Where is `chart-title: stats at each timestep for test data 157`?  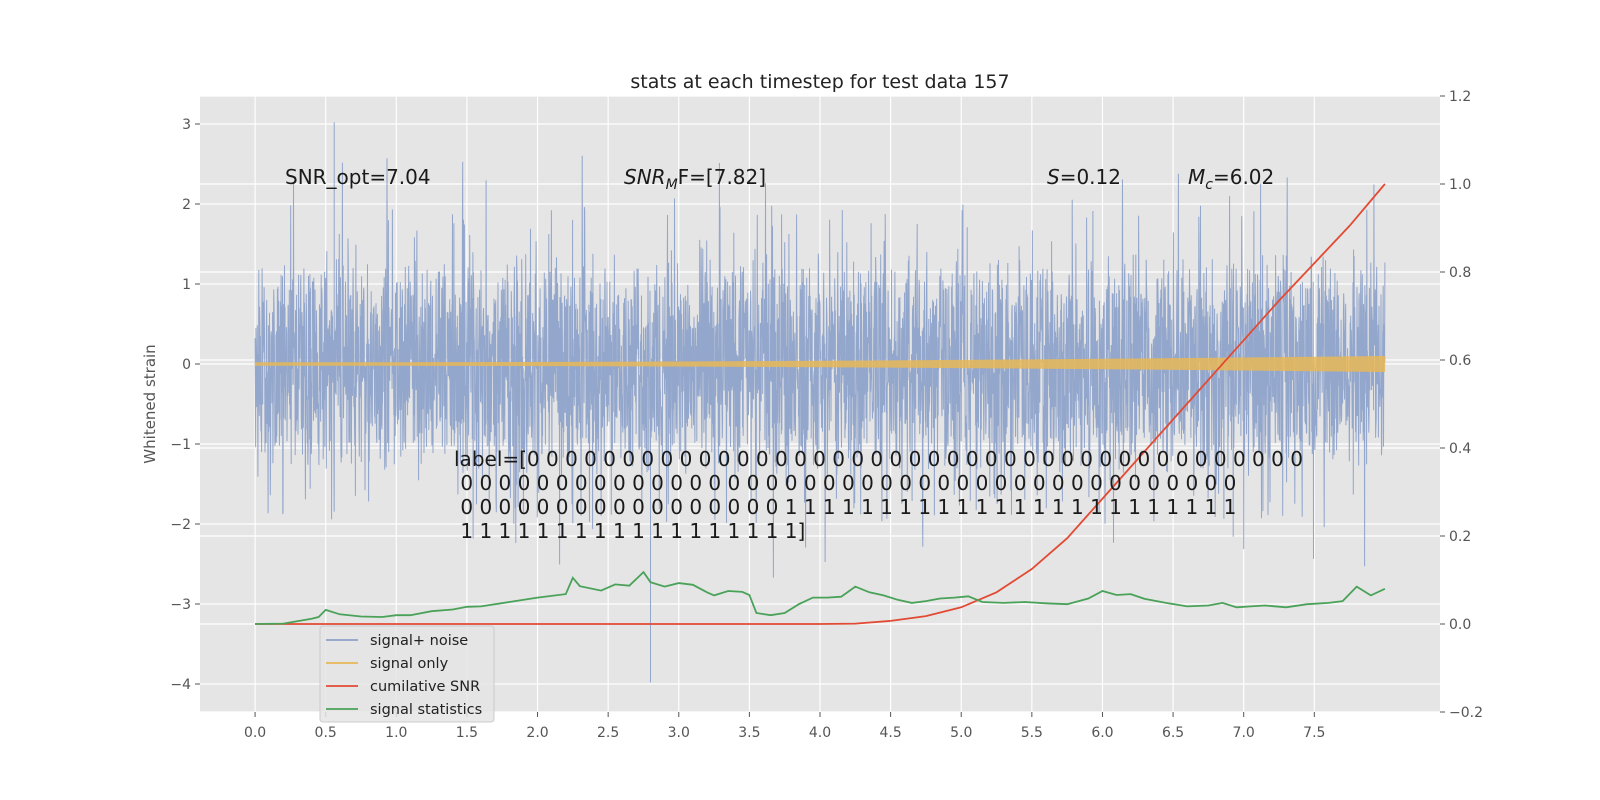 chart-title: stats at each timestep for test data 157 is located at coordinates (819, 82).